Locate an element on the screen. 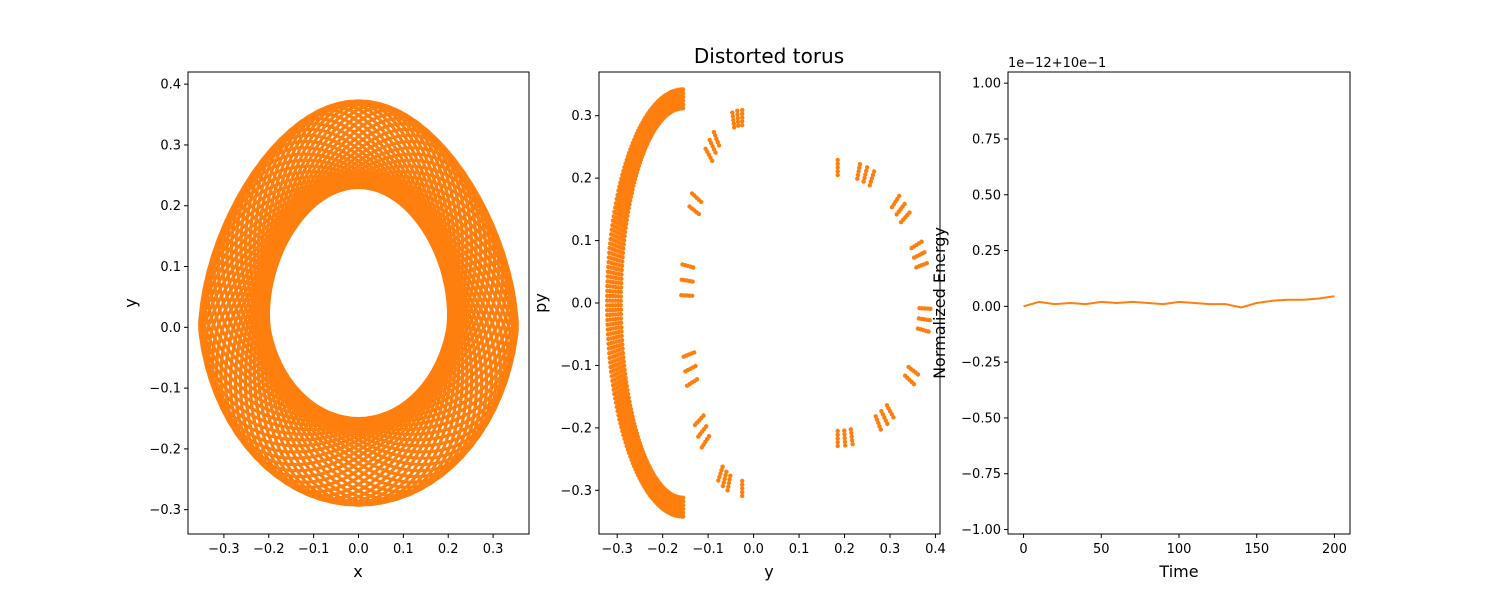  x-axis-label: x is located at coordinates (357, 571).